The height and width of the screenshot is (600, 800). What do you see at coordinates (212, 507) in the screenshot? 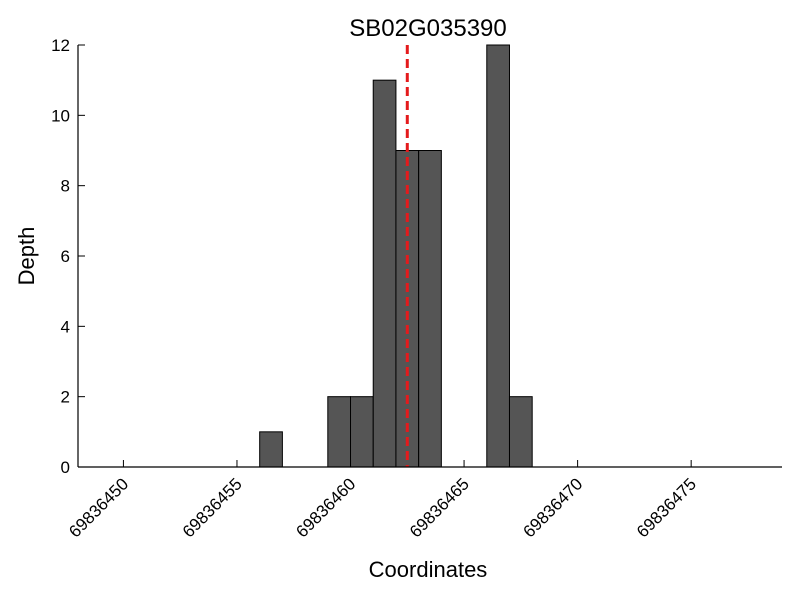
I see `x-tick-label-1: 69836455` at bounding box center [212, 507].